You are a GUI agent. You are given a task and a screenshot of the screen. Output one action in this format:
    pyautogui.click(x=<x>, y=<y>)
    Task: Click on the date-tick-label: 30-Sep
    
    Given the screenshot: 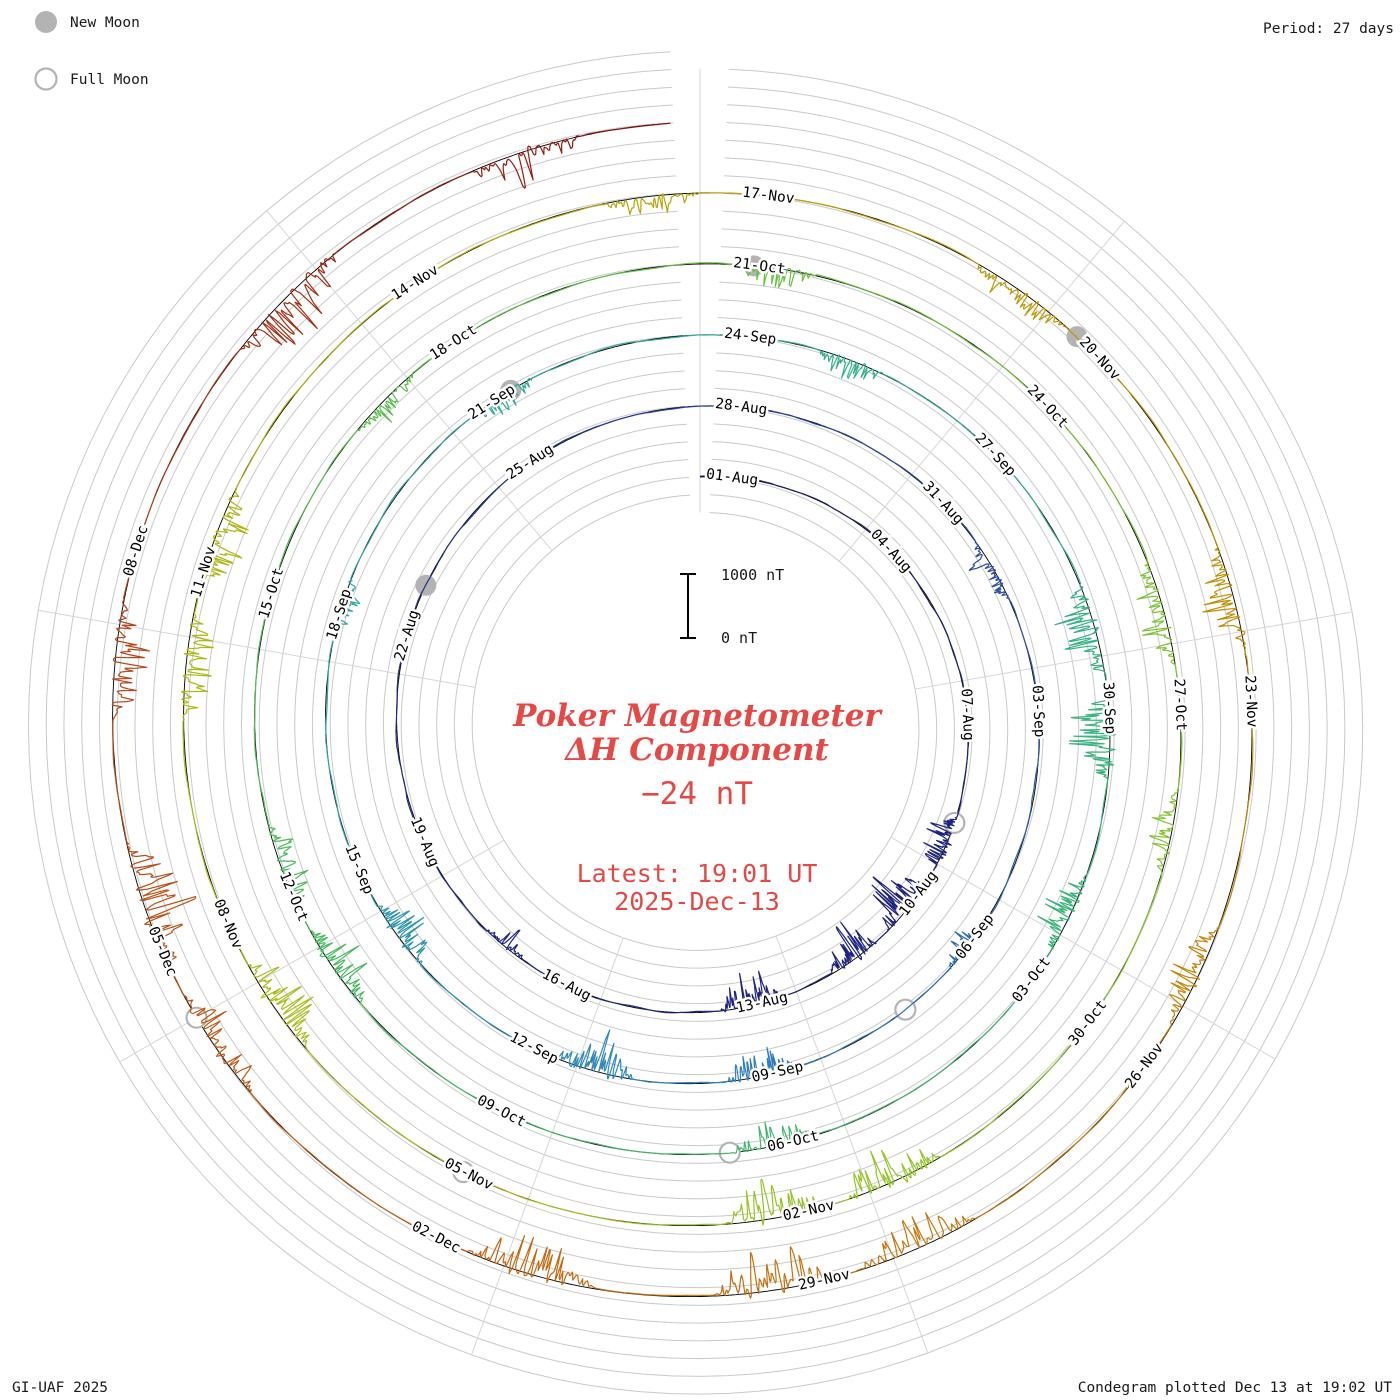 What is the action you would take?
    pyautogui.click(x=1109, y=707)
    